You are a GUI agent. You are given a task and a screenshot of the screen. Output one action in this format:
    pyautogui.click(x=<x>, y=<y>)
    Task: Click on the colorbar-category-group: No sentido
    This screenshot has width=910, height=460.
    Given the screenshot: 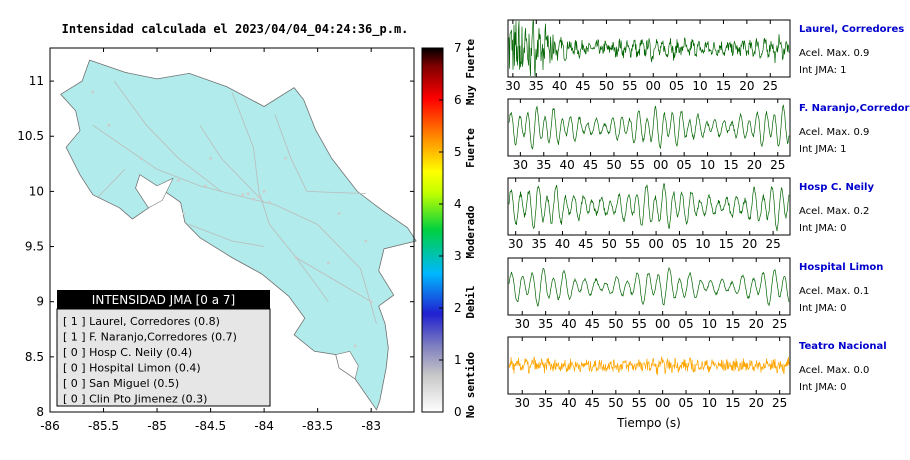 What is the action you would take?
    pyautogui.click(x=470, y=385)
    